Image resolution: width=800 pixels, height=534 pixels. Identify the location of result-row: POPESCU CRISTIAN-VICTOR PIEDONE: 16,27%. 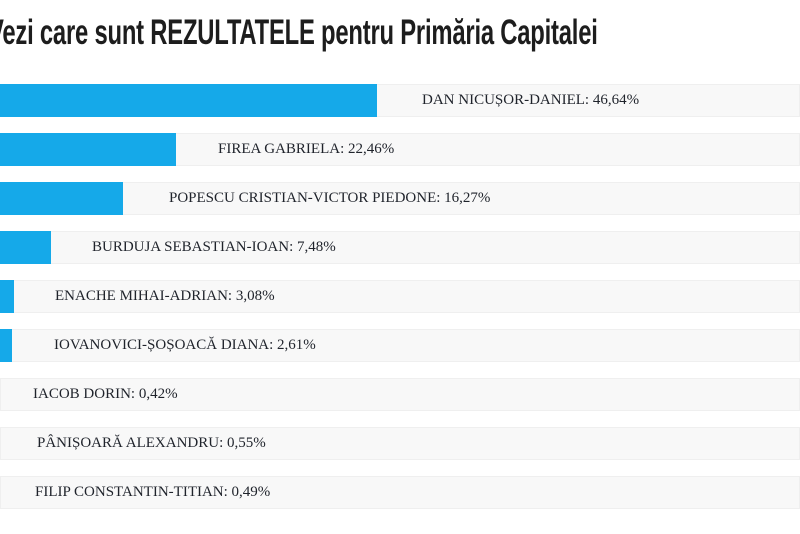
(400, 198).